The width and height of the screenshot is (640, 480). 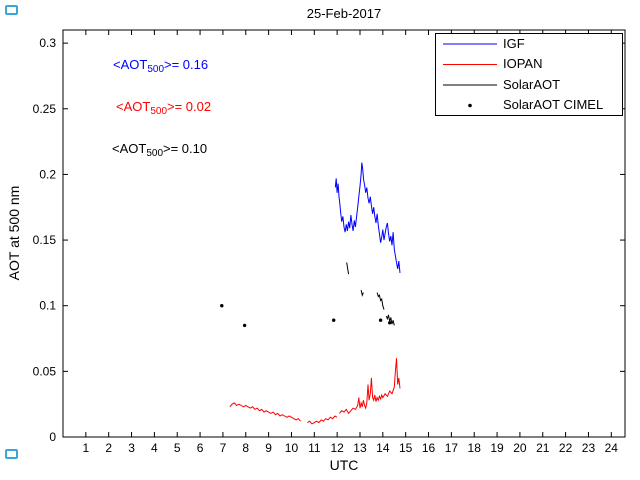 I want to click on y-tick-label: 0.1, so click(x=47, y=306).